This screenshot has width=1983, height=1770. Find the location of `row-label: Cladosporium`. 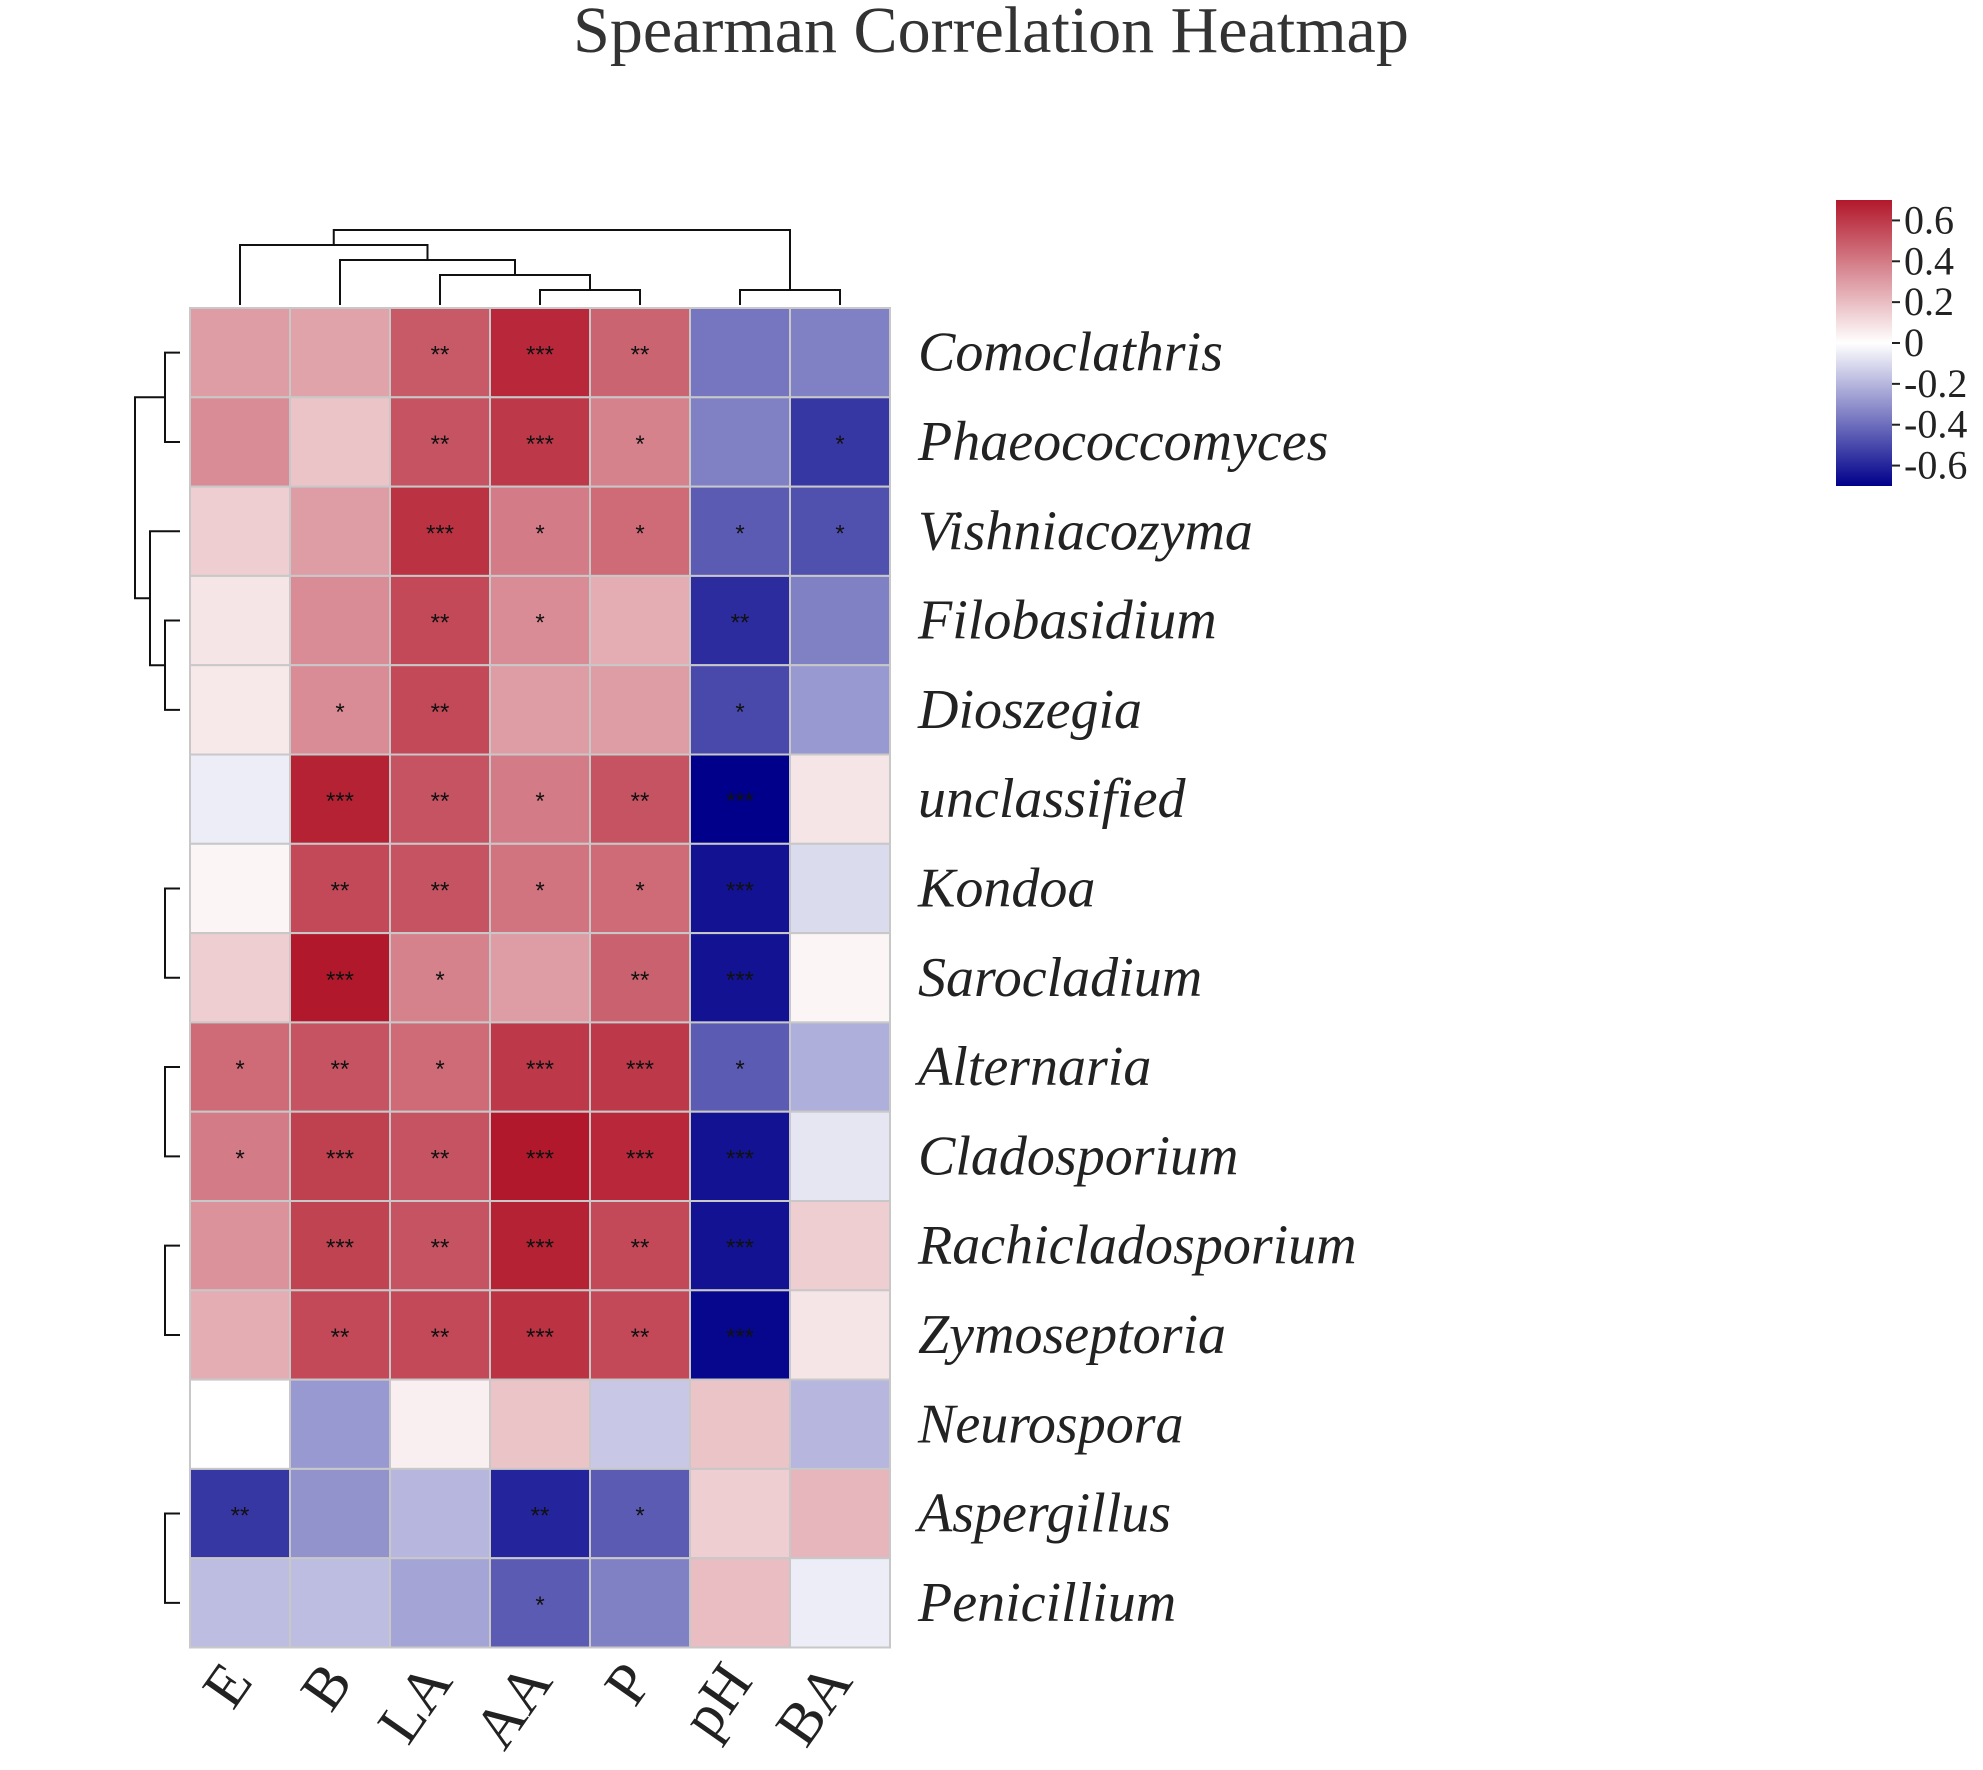

row-label: Cladosporium is located at coordinates (1078, 1156).